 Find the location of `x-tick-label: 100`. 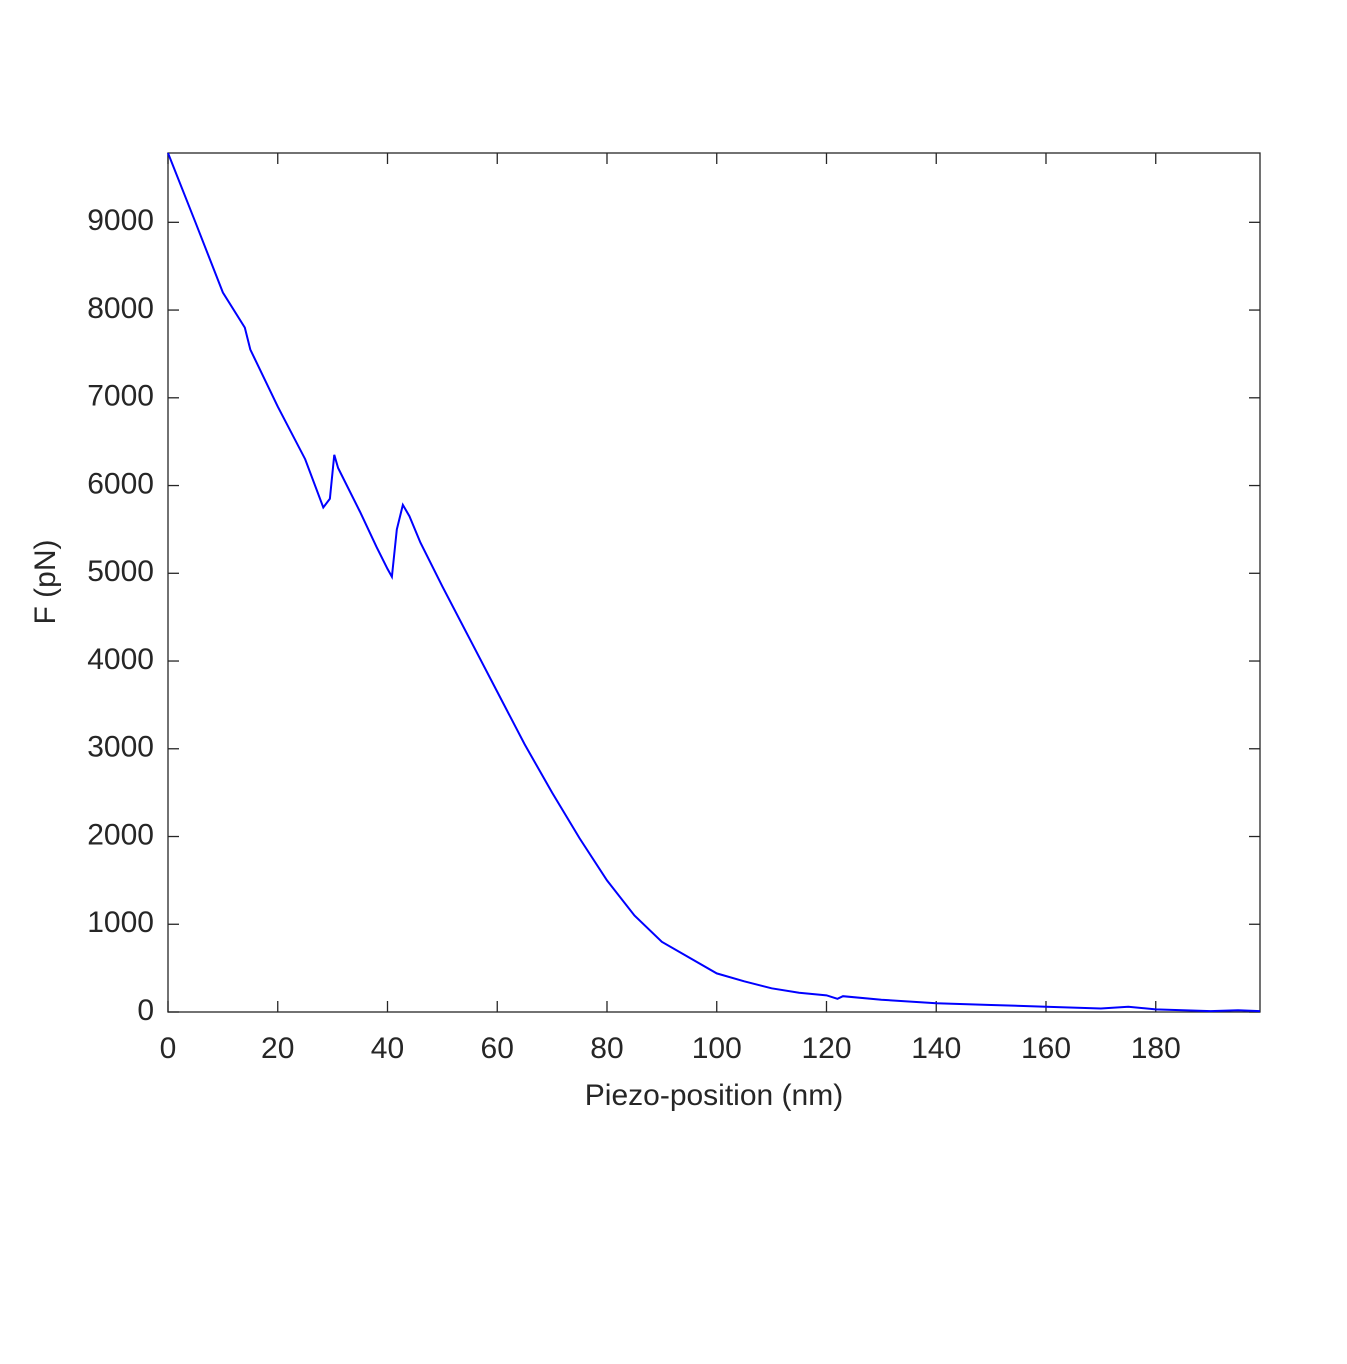

x-tick-label: 100 is located at coordinates (717, 1048).